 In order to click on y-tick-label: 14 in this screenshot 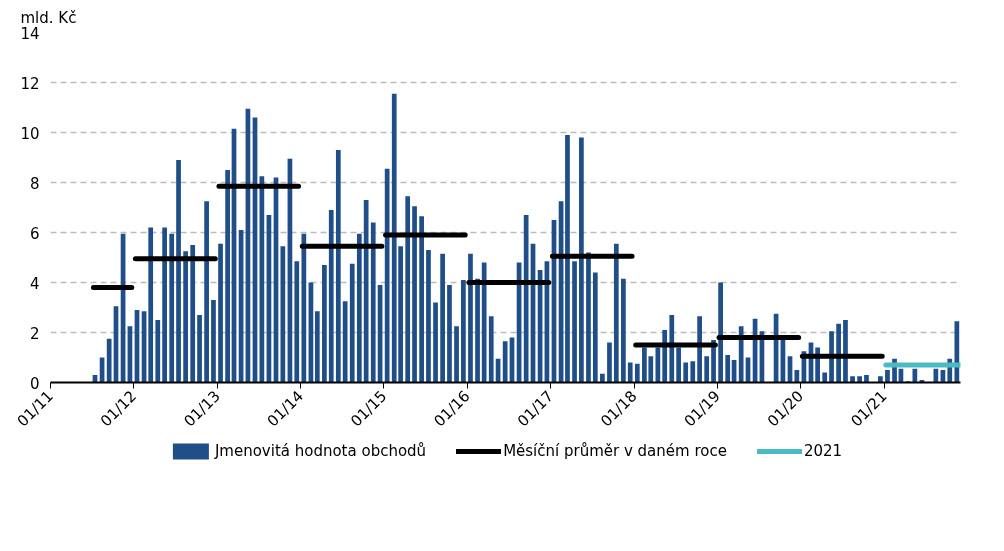, I will do `click(30, 33)`.